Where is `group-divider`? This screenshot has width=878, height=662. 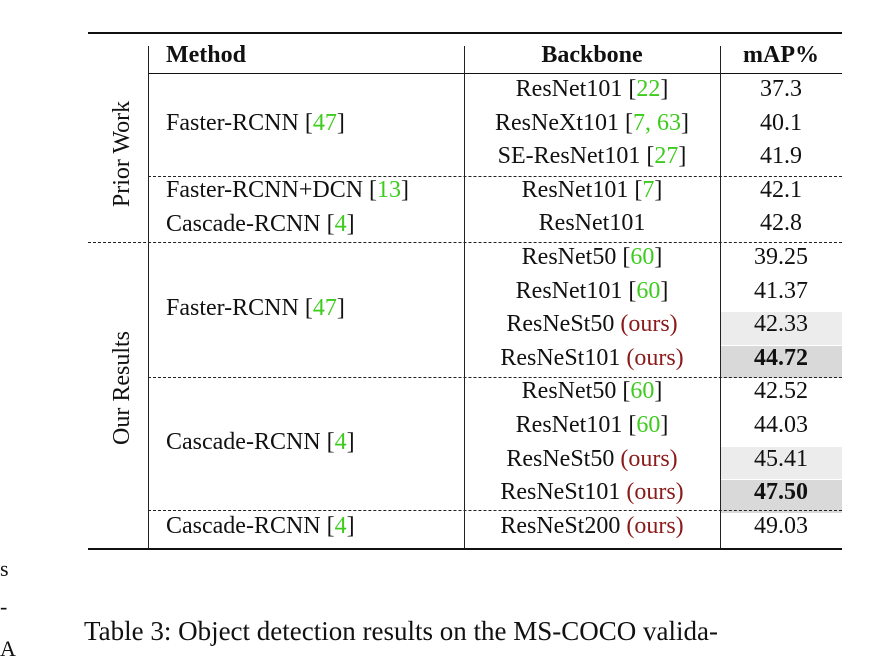 group-divider is located at coordinates (148, 297).